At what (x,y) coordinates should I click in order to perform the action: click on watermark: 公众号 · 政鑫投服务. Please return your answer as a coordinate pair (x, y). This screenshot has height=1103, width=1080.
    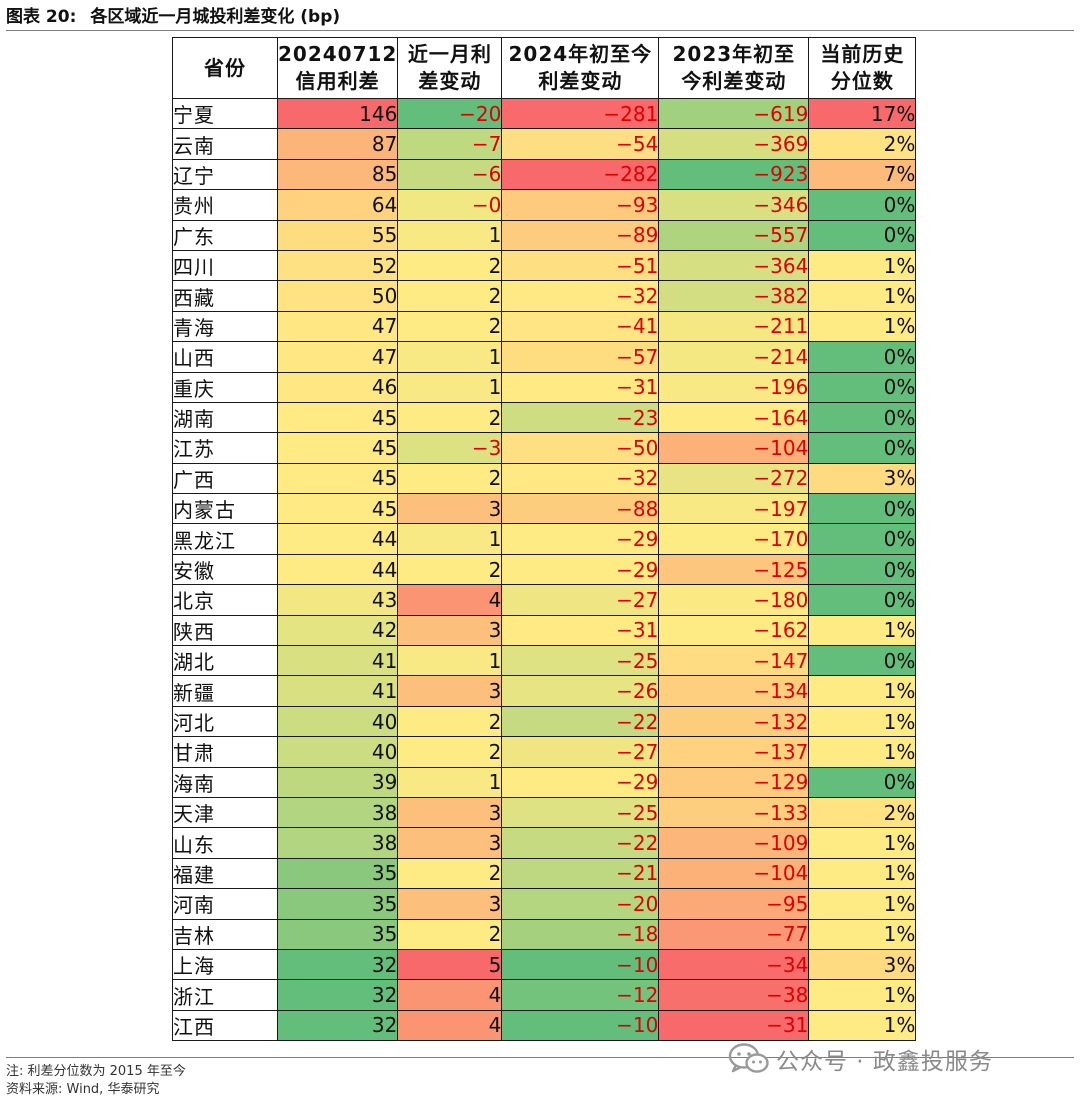
    Looking at the image, I should click on (860, 1059).